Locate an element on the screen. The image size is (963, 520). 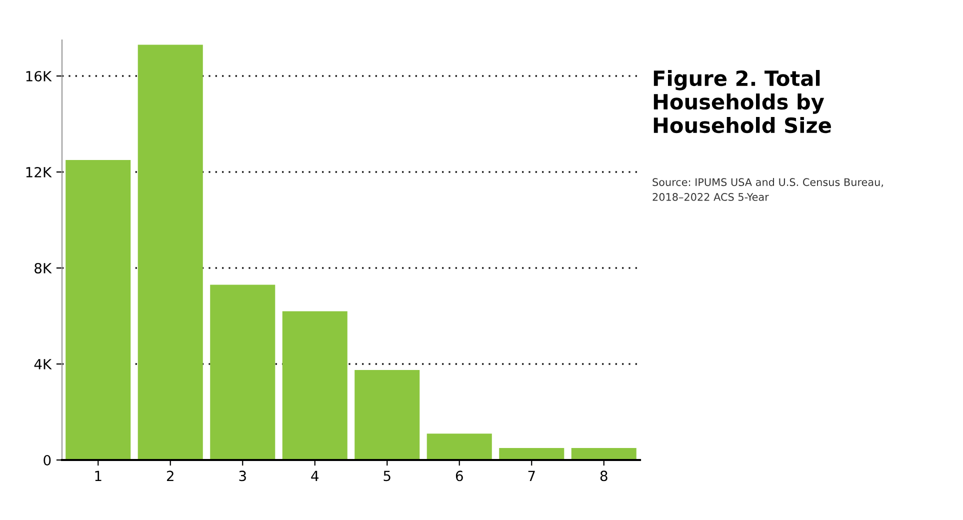
x-tick-label: 7 is located at coordinates (531, 475).